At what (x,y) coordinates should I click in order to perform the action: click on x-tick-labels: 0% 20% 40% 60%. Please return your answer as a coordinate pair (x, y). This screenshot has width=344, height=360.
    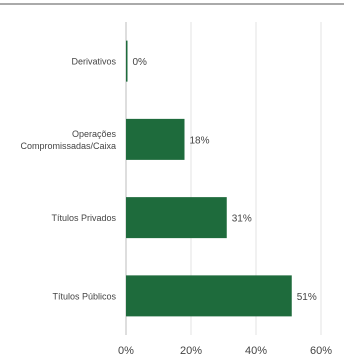
    Looking at the image, I should click on (225, 351).